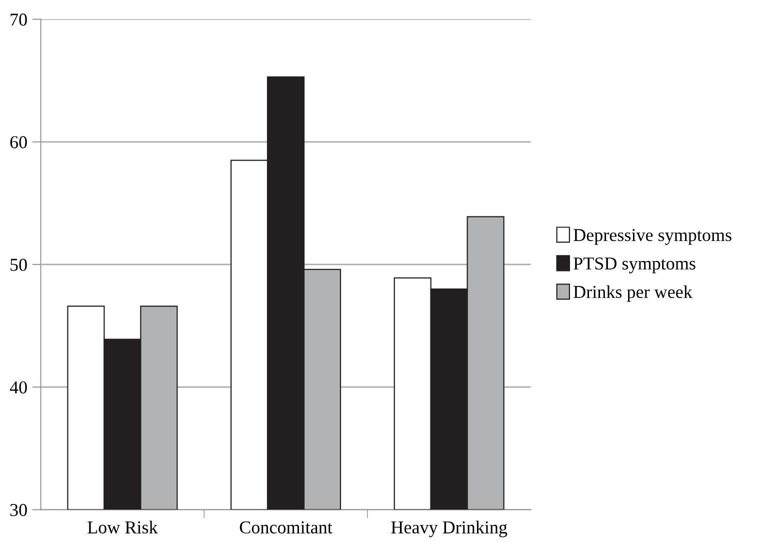 The height and width of the screenshot is (551, 784). What do you see at coordinates (18, 510) in the screenshot?
I see `y-tick-label: 30` at bounding box center [18, 510].